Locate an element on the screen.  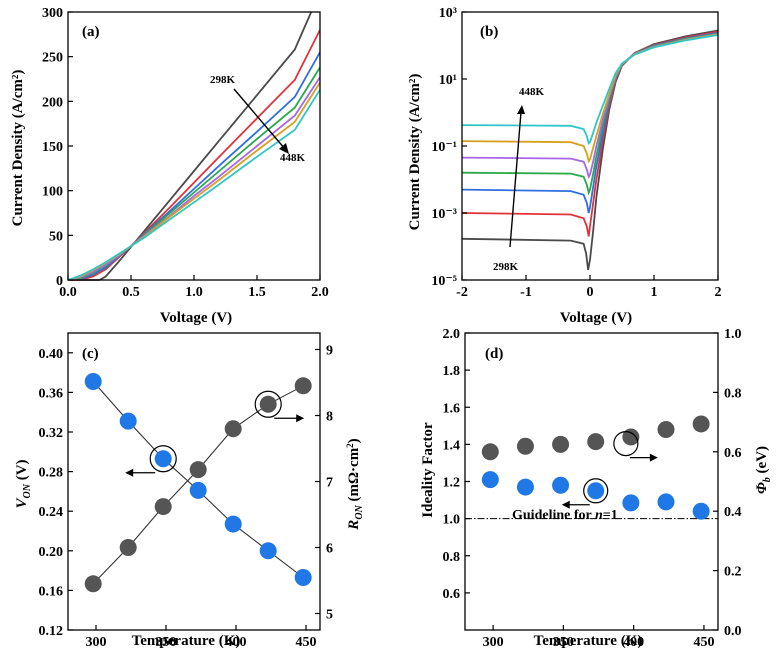
panel-a-ytick-label: 300 is located at coordinates (52, 13).